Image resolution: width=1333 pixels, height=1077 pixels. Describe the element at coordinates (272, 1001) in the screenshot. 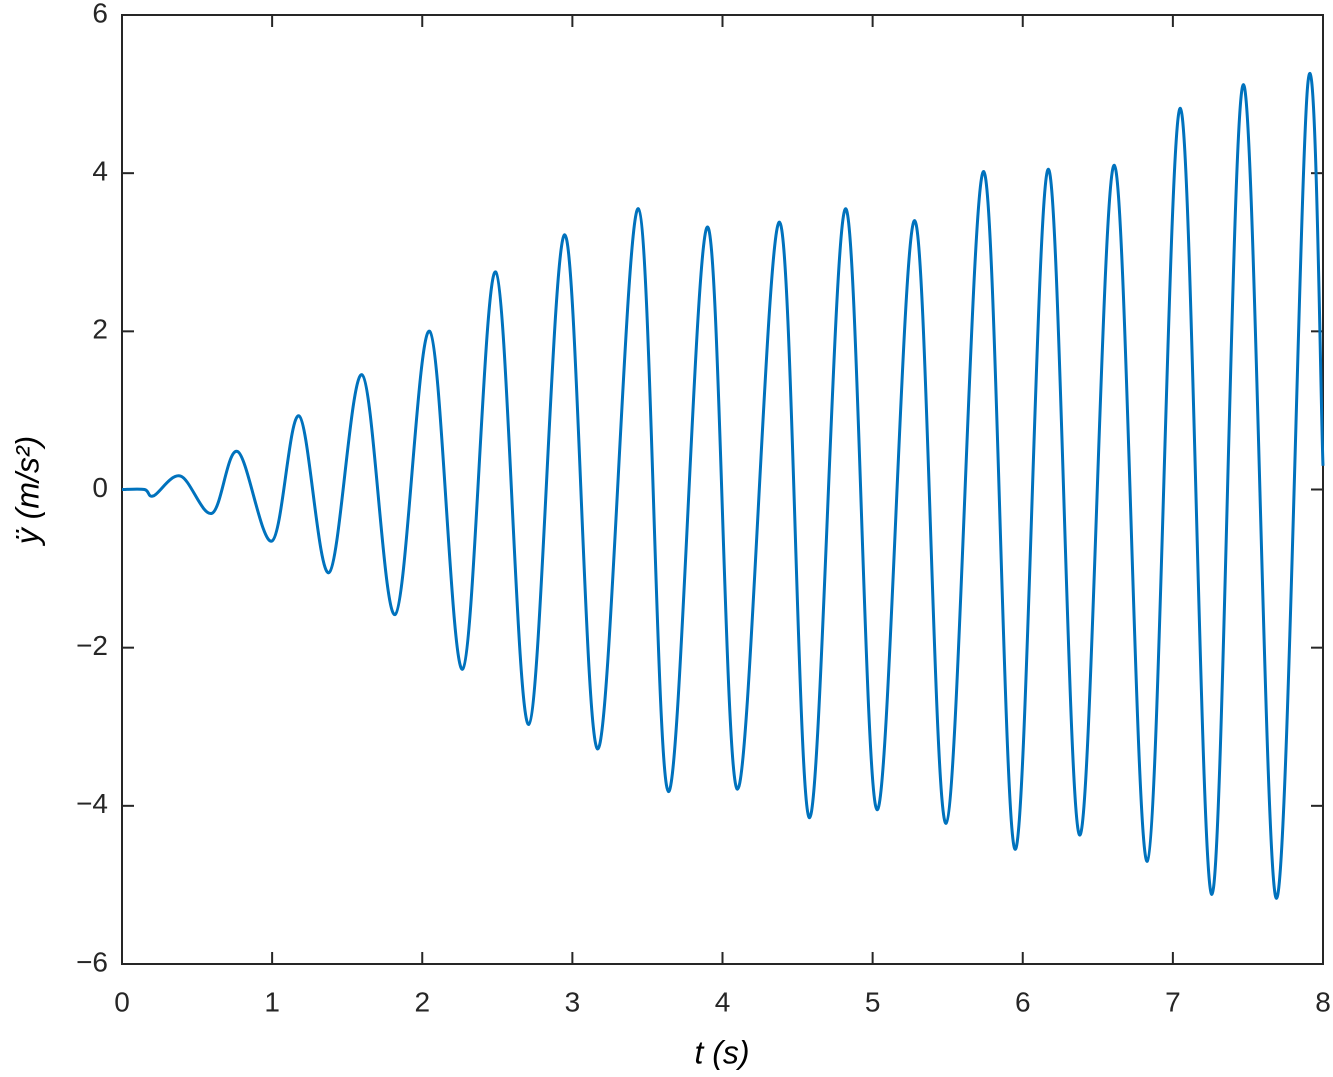

I see `x-tick-label: 1` at that location.